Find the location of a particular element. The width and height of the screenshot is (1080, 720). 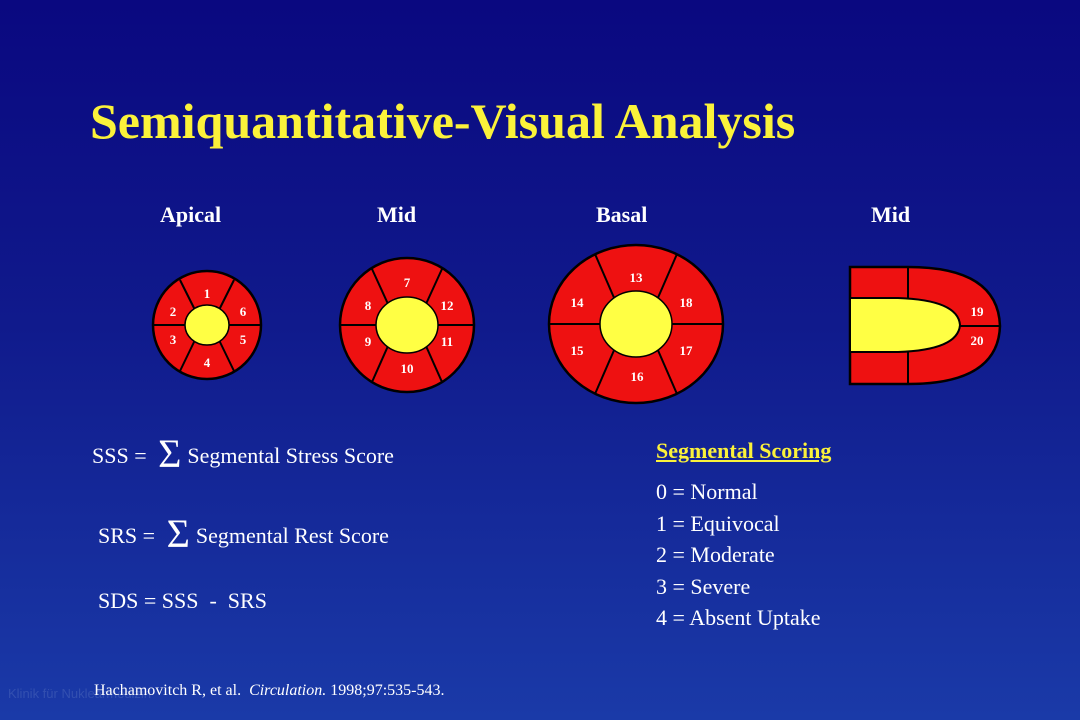

sss-formula: SSS = Σ Segmental Stress Score is located at coordinates (243, 453).